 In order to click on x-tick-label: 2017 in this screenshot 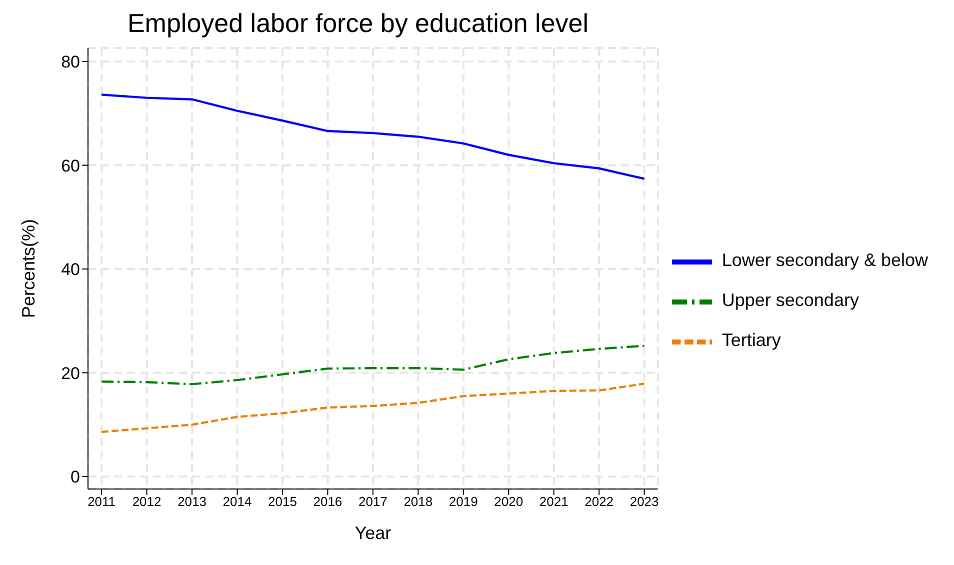, I will do `click(373, 502)`.